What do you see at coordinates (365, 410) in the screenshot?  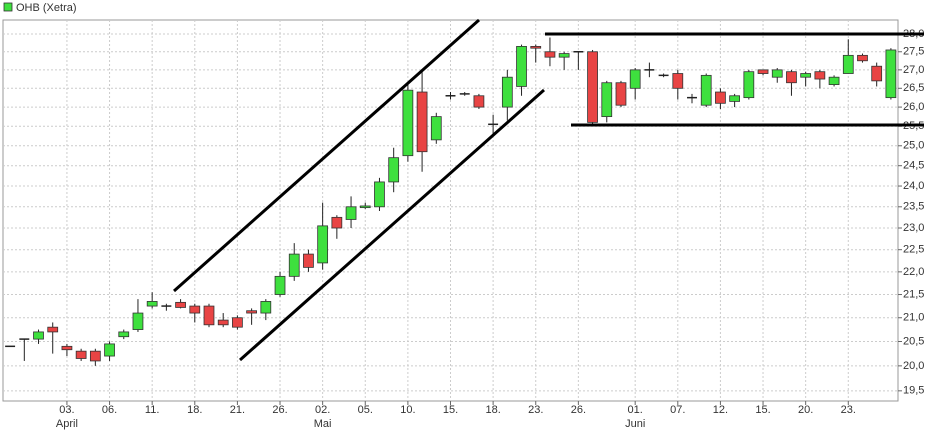 I see `x-tick-label: 05.` at bounding box center [365, 410].